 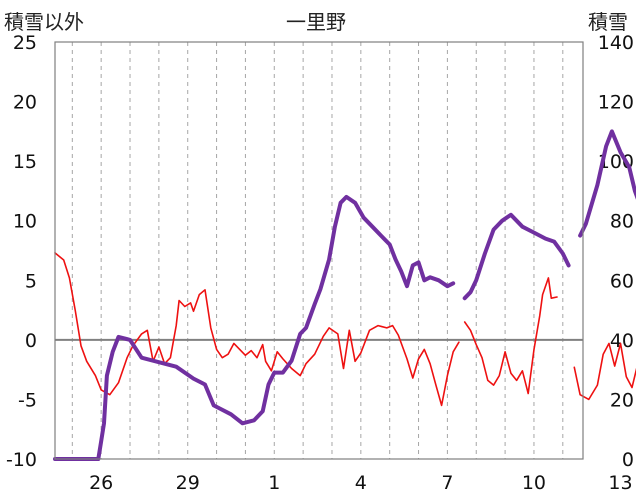 What do you see at coordinates (622, 341) in the screenshot?
I see `right-y-tick-label: 40` at bounding box center [622, 341].